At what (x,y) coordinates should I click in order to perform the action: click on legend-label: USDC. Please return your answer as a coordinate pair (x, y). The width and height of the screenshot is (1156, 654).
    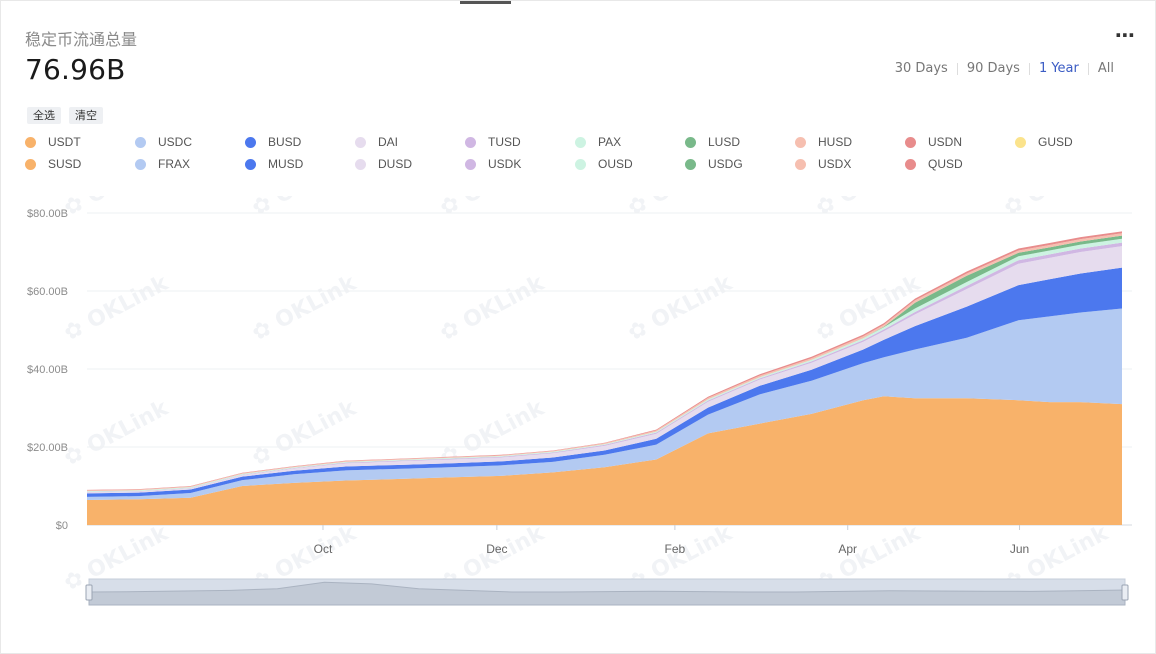
    Looking at the image, I should click on (175, 142).